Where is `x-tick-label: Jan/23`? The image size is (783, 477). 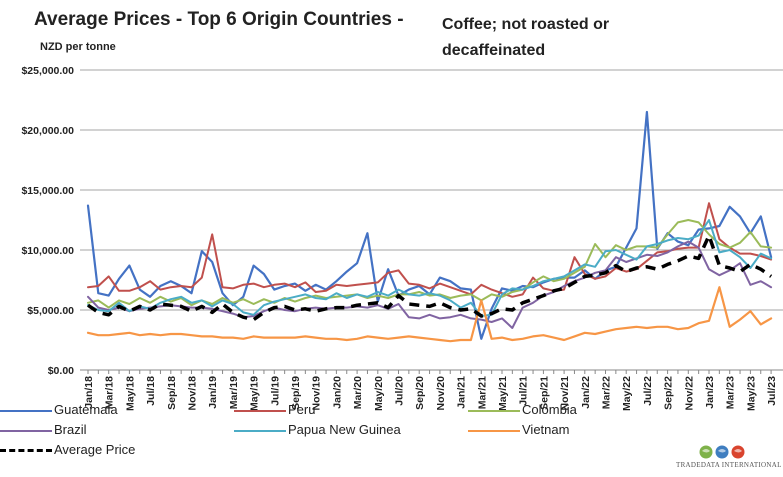
x-tick-label: Jan/23 is located at coordinates (710, 392).